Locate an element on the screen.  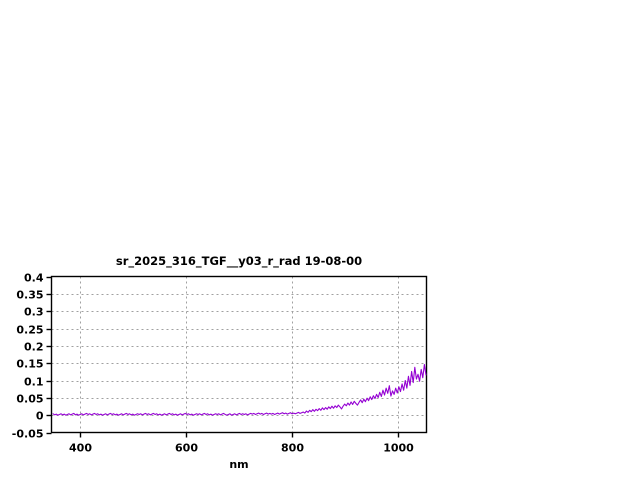
x-tick-label: 600 is located at coordinates (186, 448).